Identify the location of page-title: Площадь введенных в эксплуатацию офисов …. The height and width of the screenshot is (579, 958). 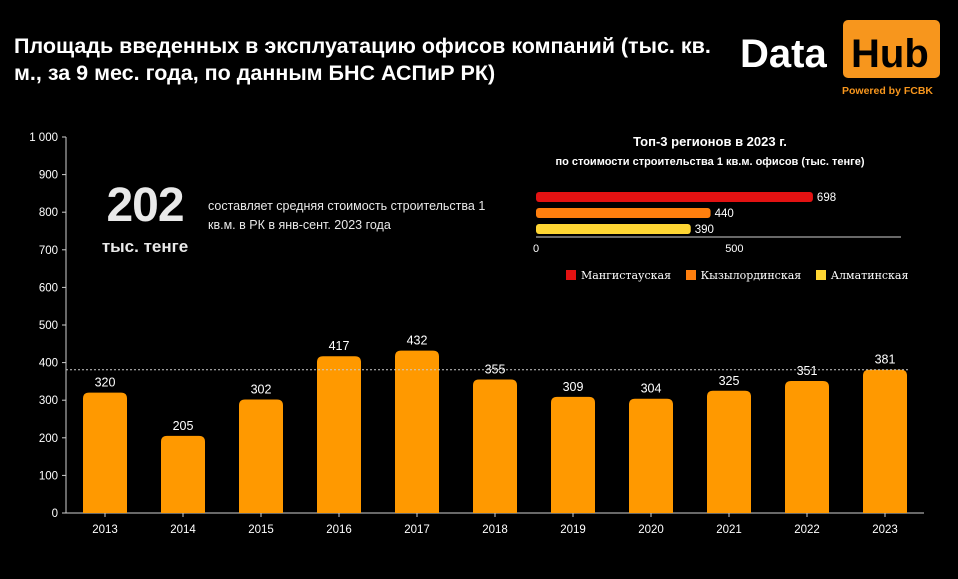
(362, 59).